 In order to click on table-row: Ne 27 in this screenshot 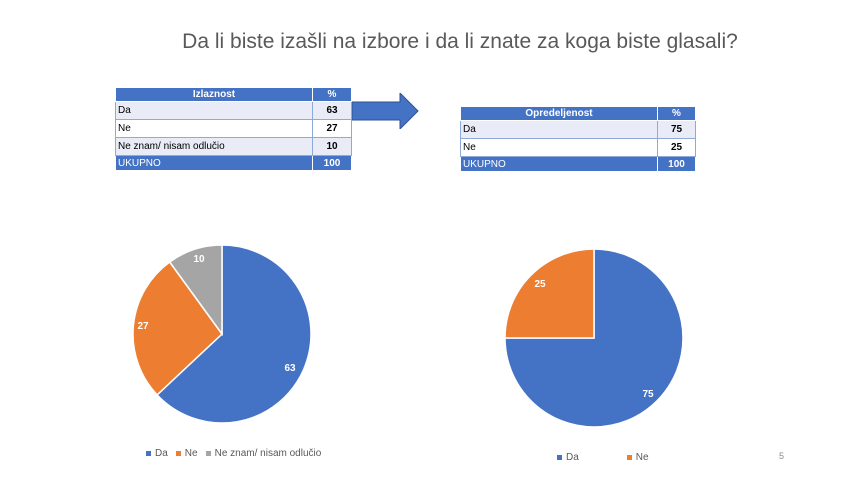, I will do `click(233, 128)`.